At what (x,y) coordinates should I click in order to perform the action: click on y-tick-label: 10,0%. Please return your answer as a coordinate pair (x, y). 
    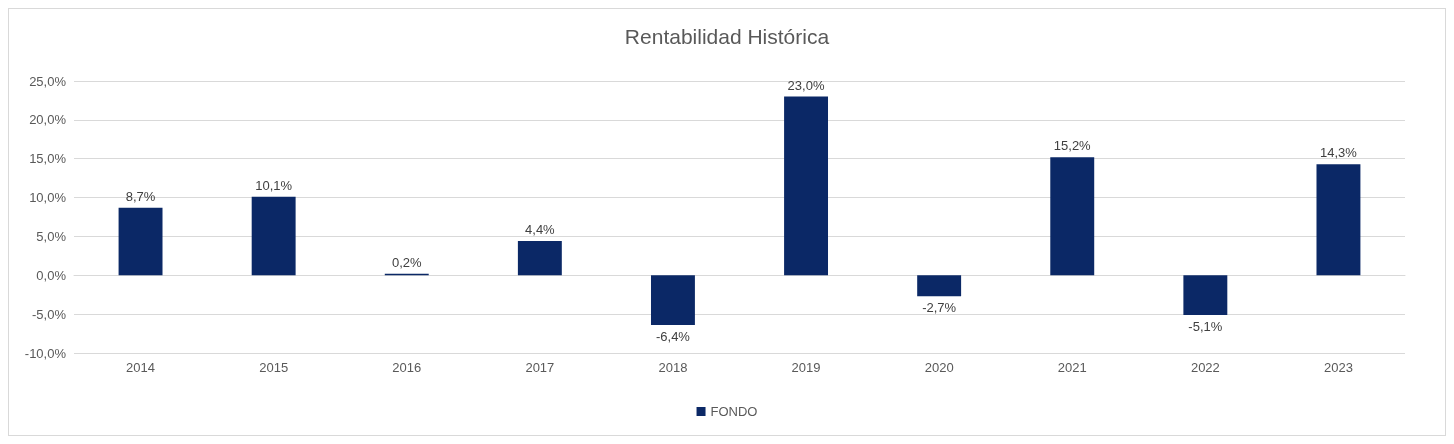
    Looking at the image, I should click on (48, 198).